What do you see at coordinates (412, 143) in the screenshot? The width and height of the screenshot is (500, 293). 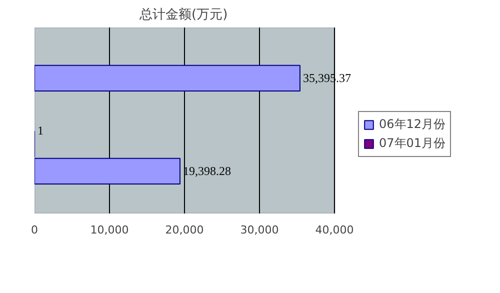 I see `legend-label: 07年01月份` at bounding box center [412, 143].